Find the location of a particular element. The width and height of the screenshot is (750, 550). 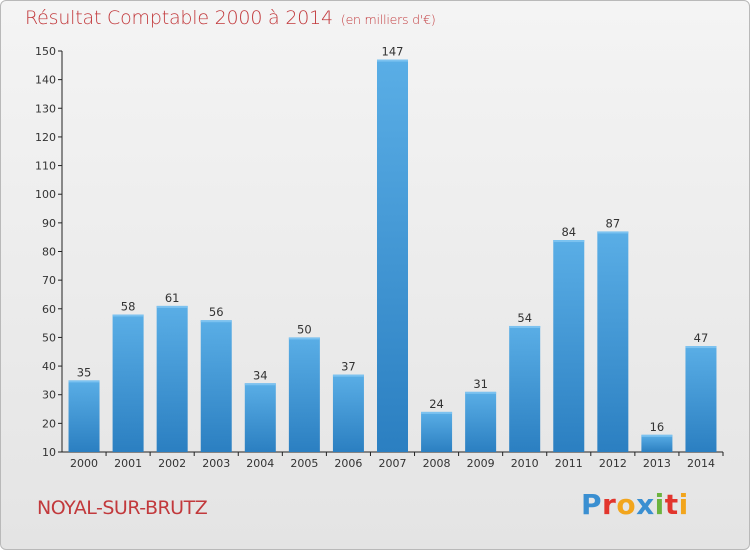

y-tick-label: 140 is located at coordinates (45, 80).